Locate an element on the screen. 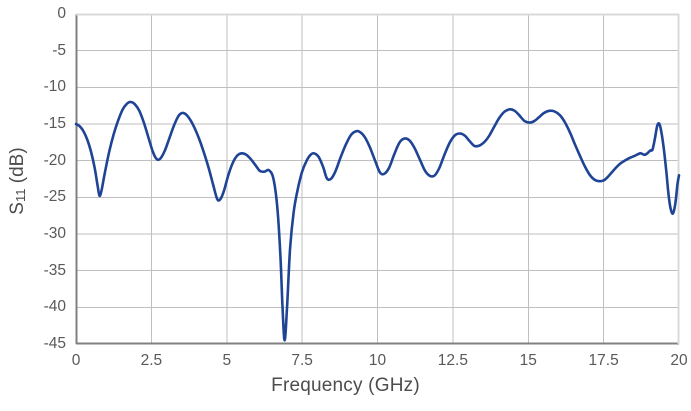 The image size is (691, 411). x-tick-label: 10 is located at coordinates (377, 360).